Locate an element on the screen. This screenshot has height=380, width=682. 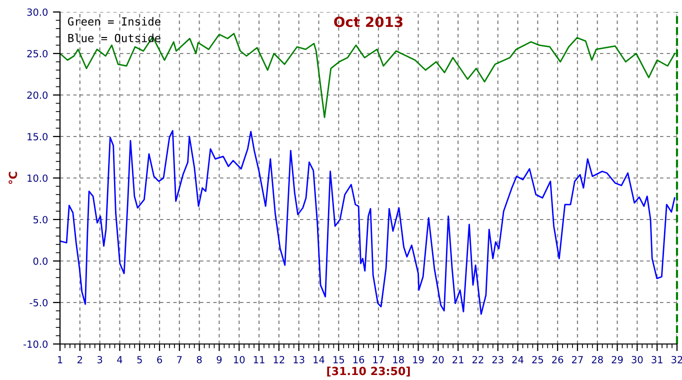
x-tick-label: 10 is located at coordinates (239, 360).